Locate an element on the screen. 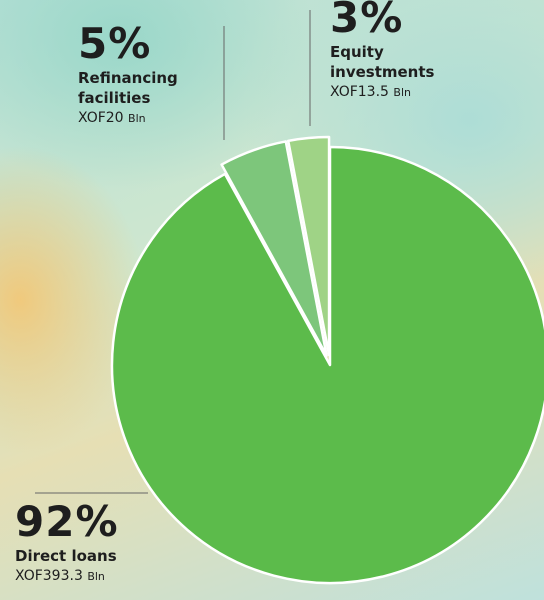 Image resolution: width=544 pixels, height=600 pixels. slice-label: 92% Direct loans XOF393.3 Bln is located at coordinates (80, 543).